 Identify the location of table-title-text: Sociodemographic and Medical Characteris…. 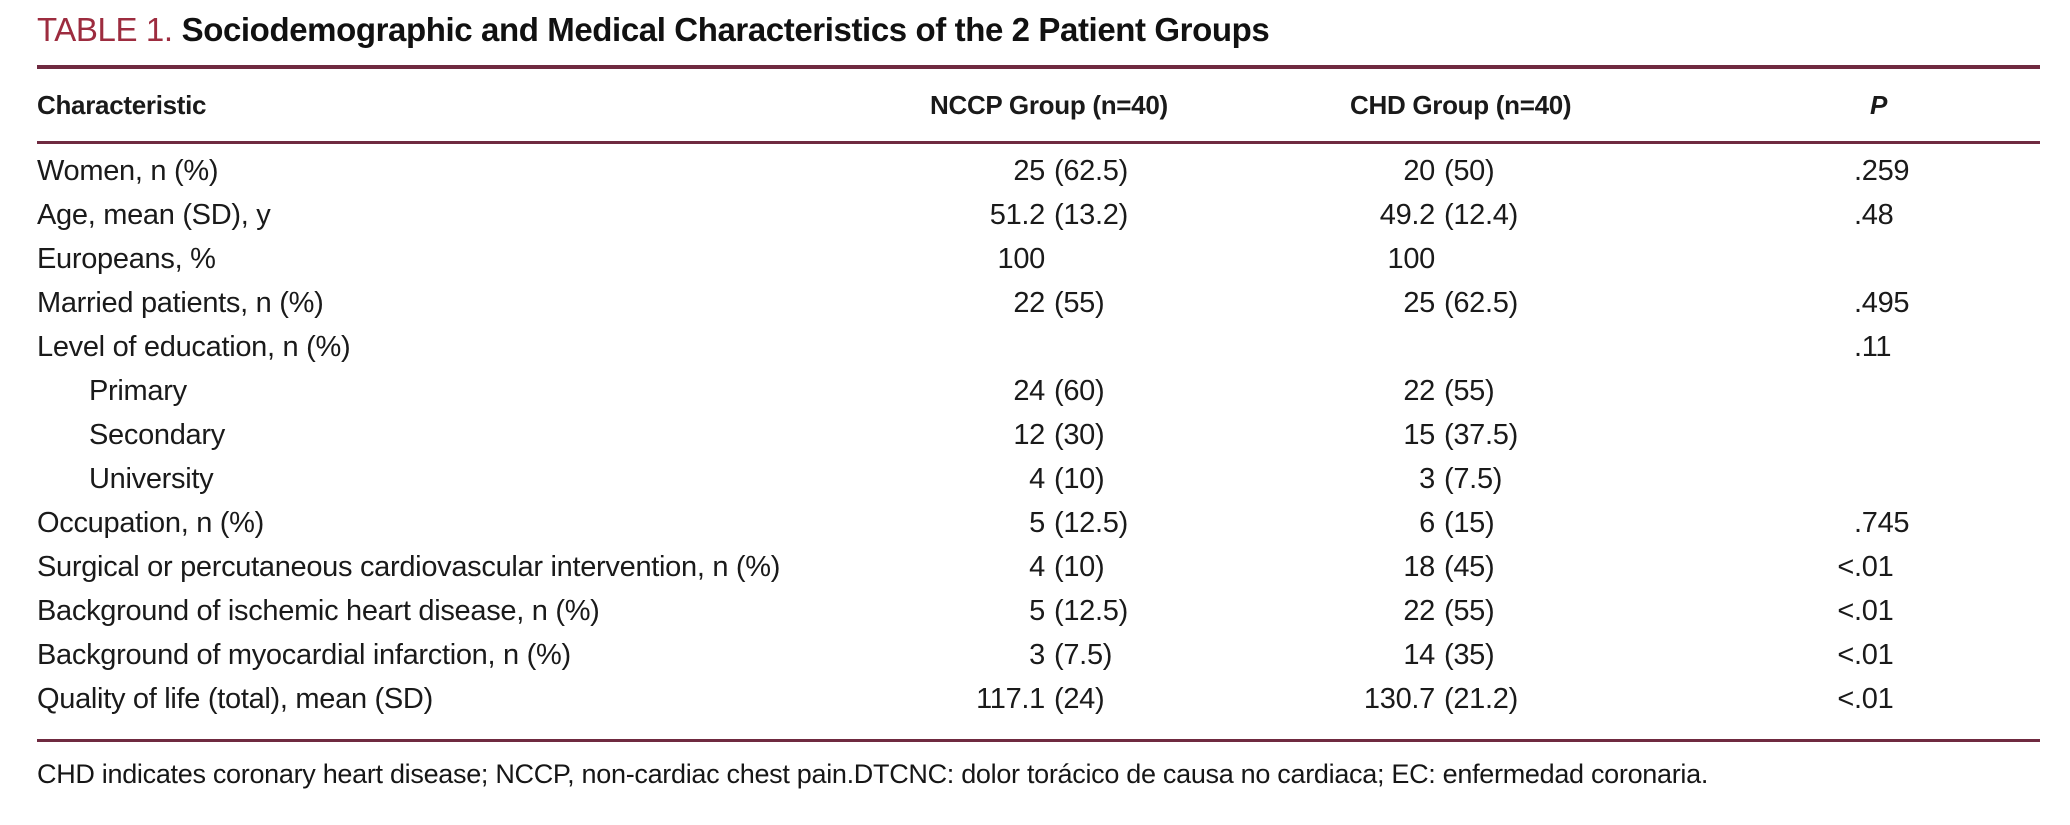
(725, 29).